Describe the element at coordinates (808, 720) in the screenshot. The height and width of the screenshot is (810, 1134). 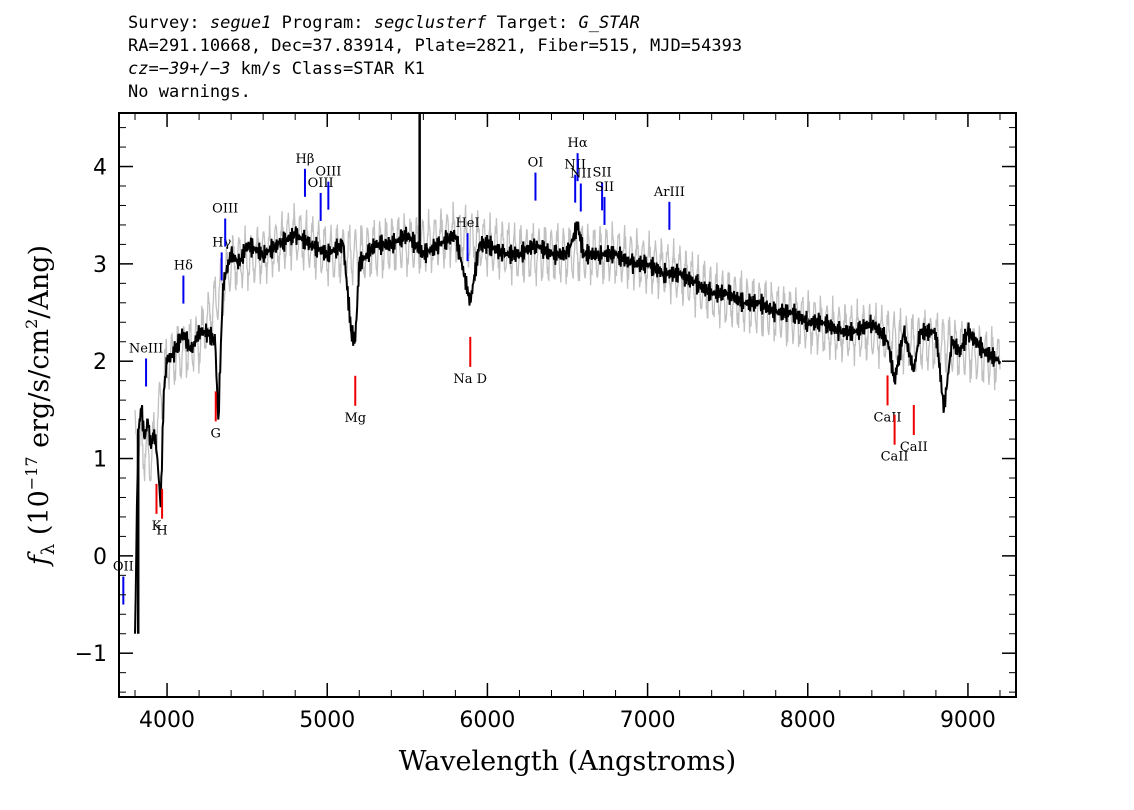
I see `x-tick-label: 8000` at that location.